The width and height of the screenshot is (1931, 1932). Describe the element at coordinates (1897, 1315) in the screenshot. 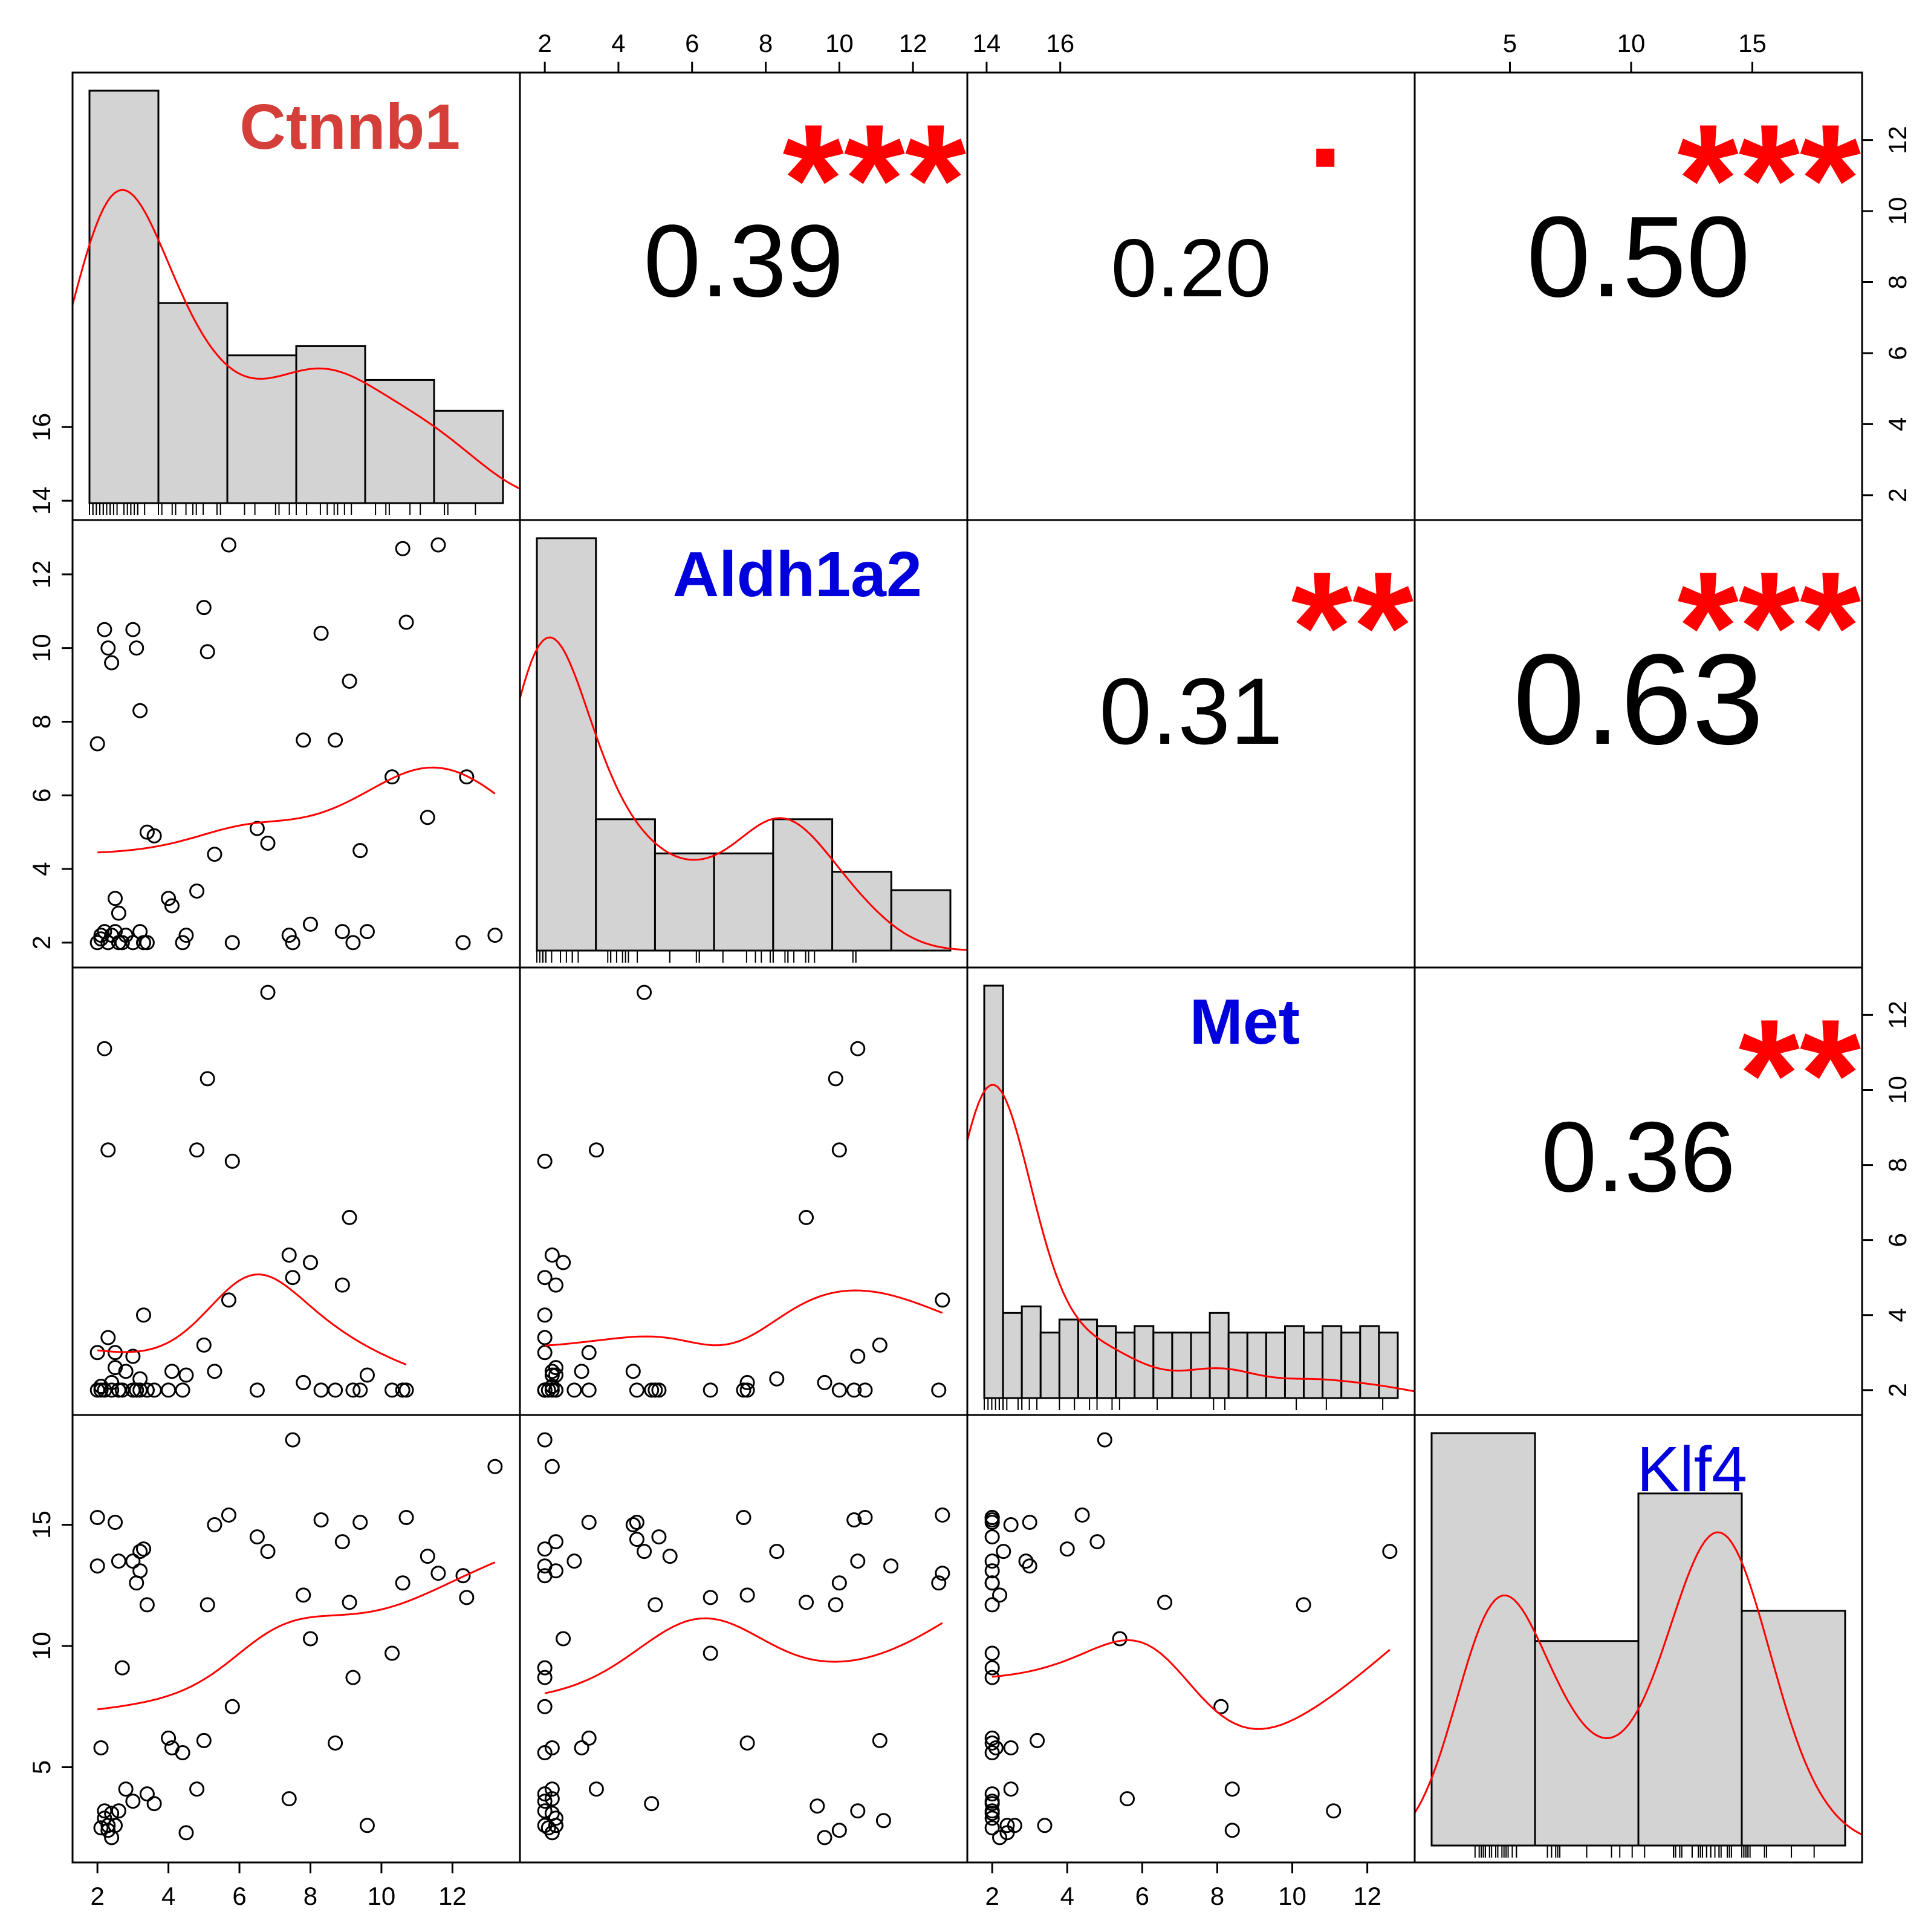

I see `right-axis-label: 4` at that location.